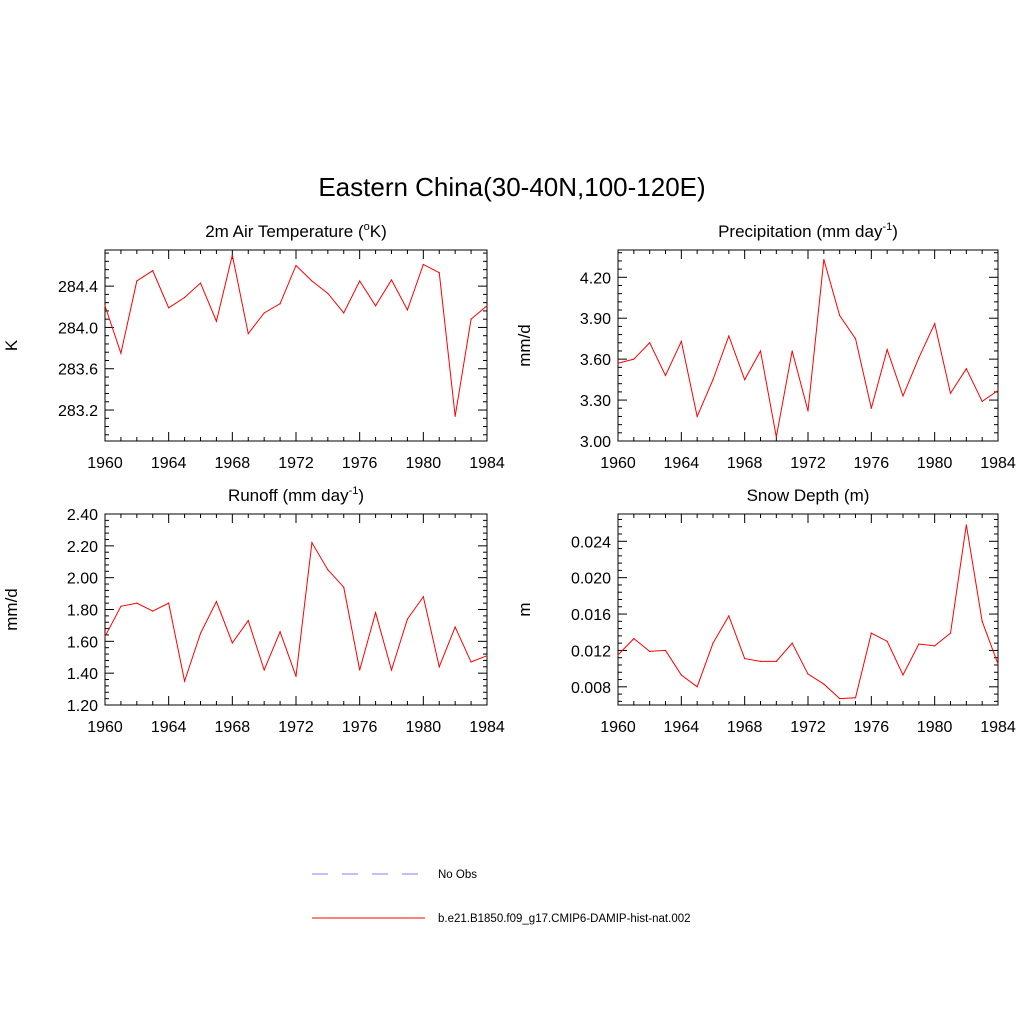  I want to click on y-axis-label: K, so click(11, 345).